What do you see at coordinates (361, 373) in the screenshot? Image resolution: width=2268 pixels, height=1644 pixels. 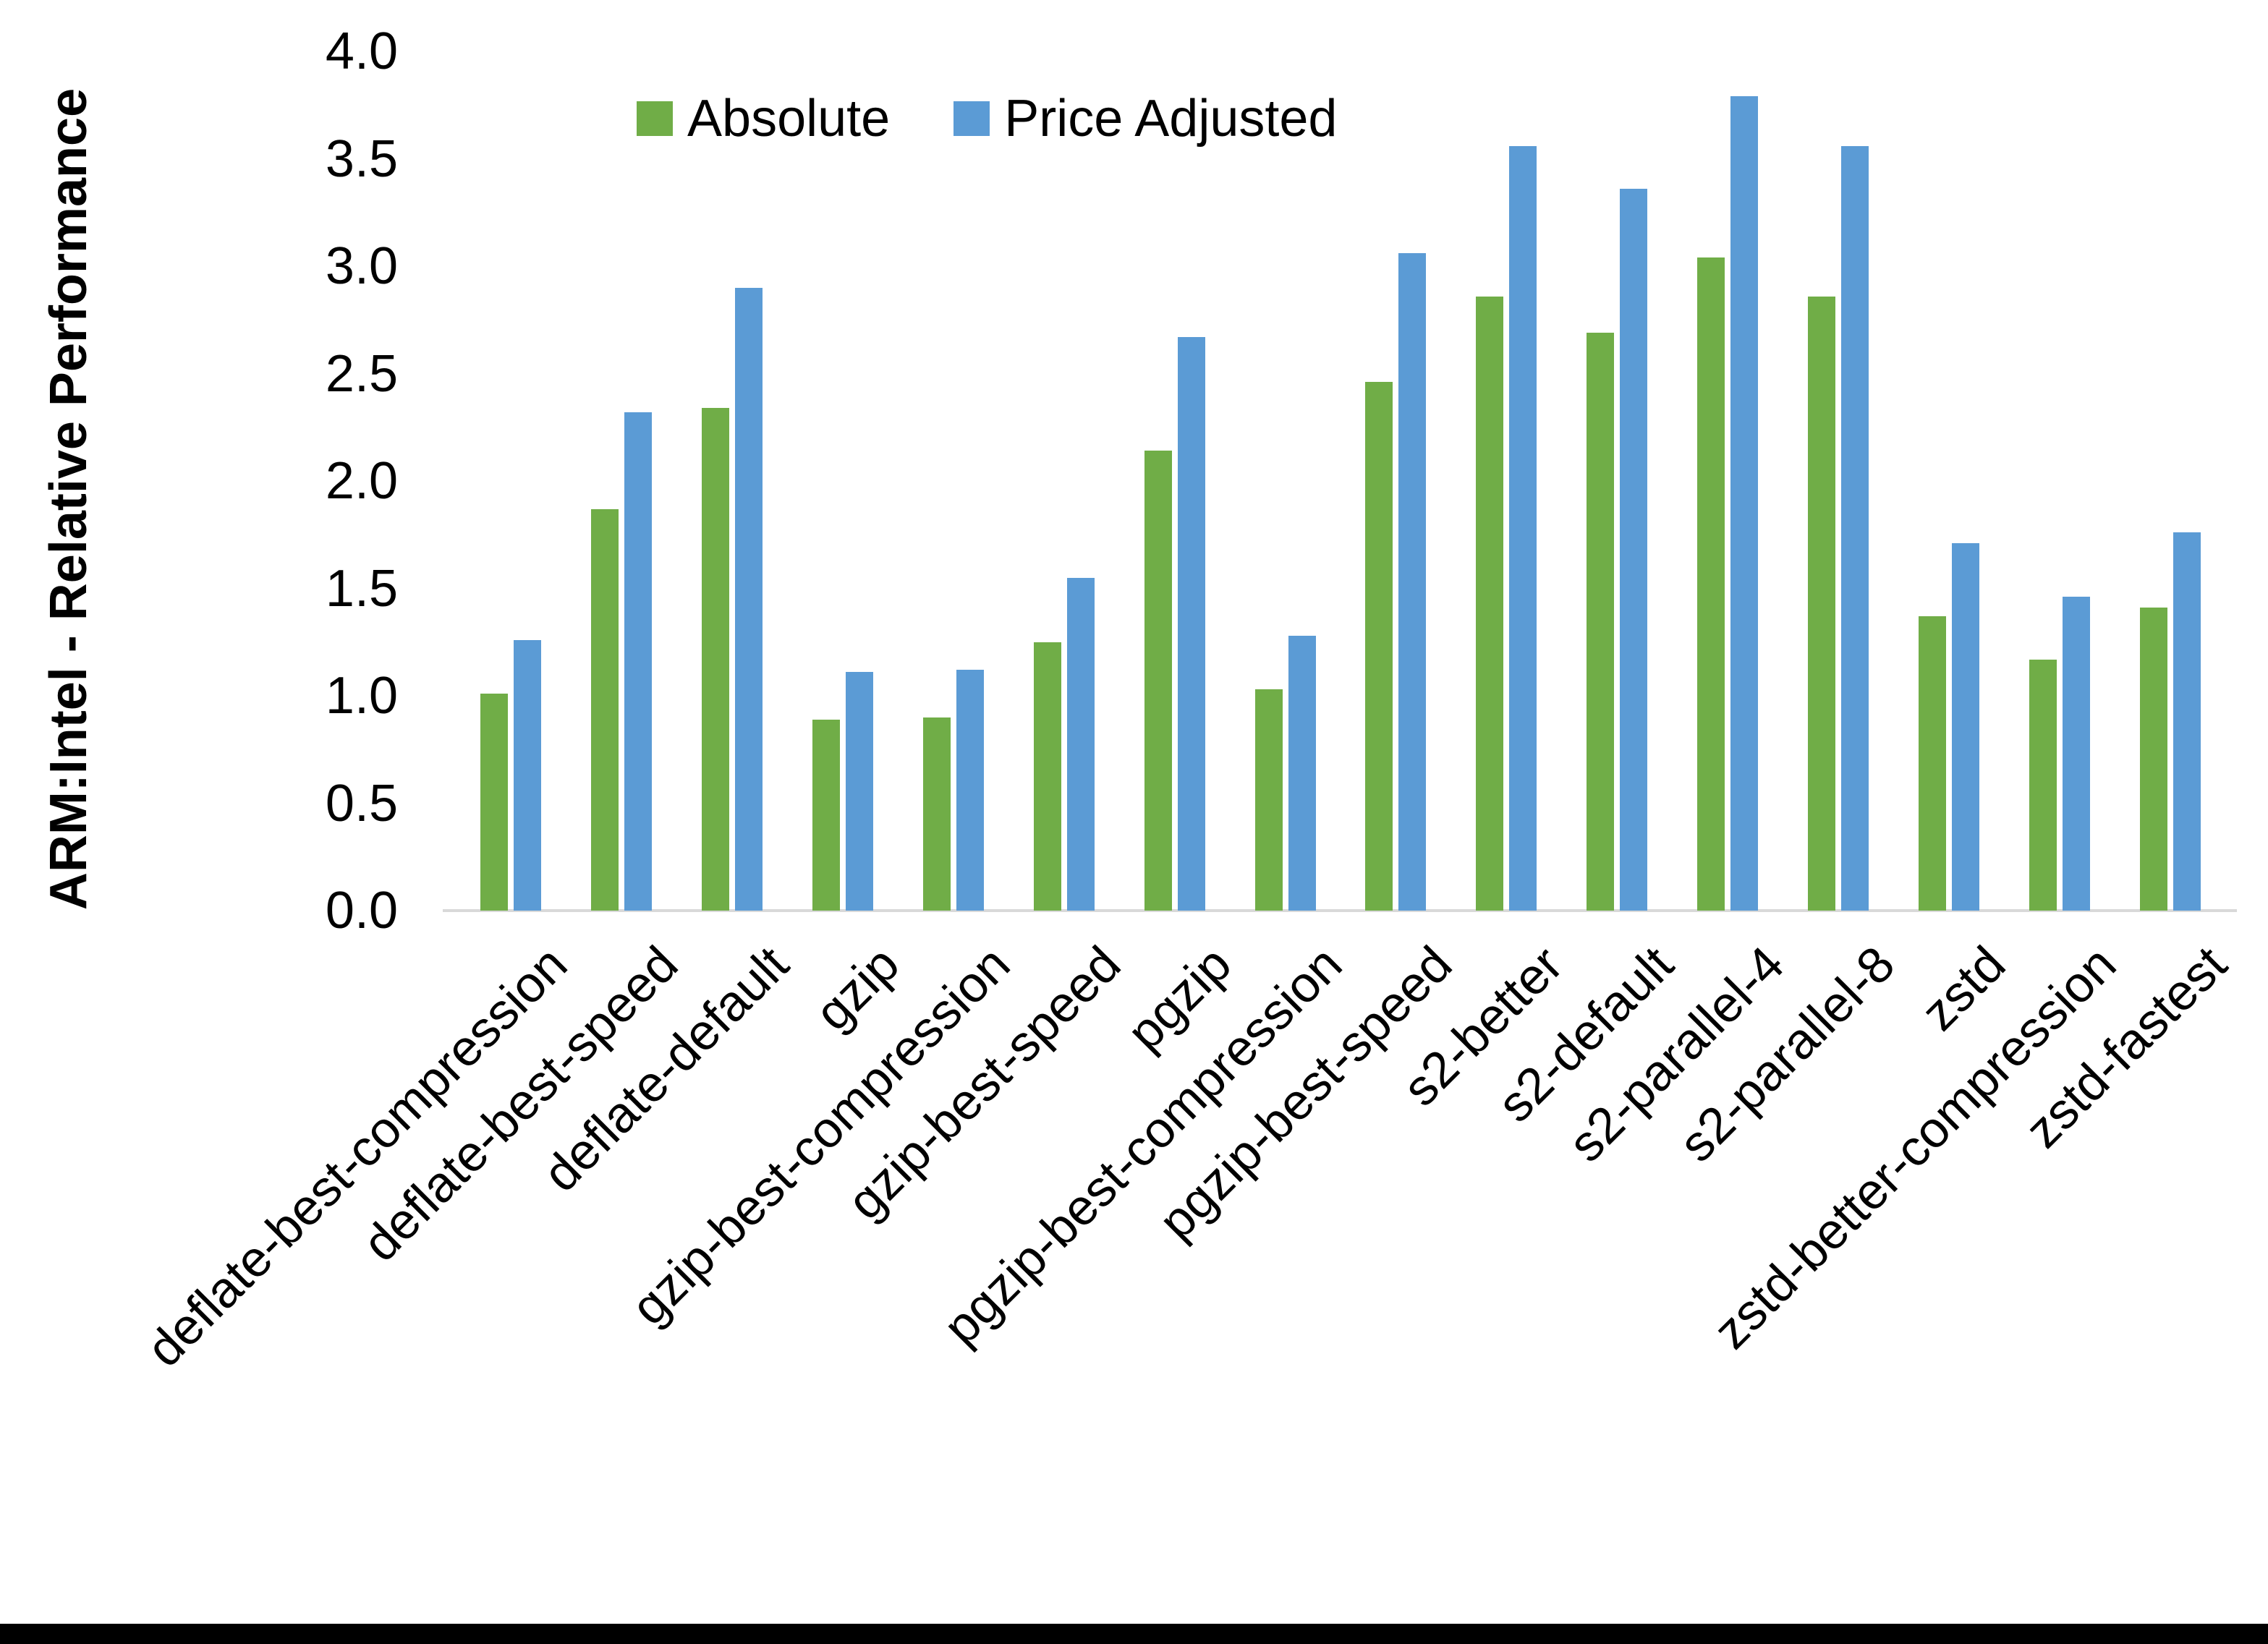 I see `y-tick-label: 2.5` at bounding box center [361, 373].